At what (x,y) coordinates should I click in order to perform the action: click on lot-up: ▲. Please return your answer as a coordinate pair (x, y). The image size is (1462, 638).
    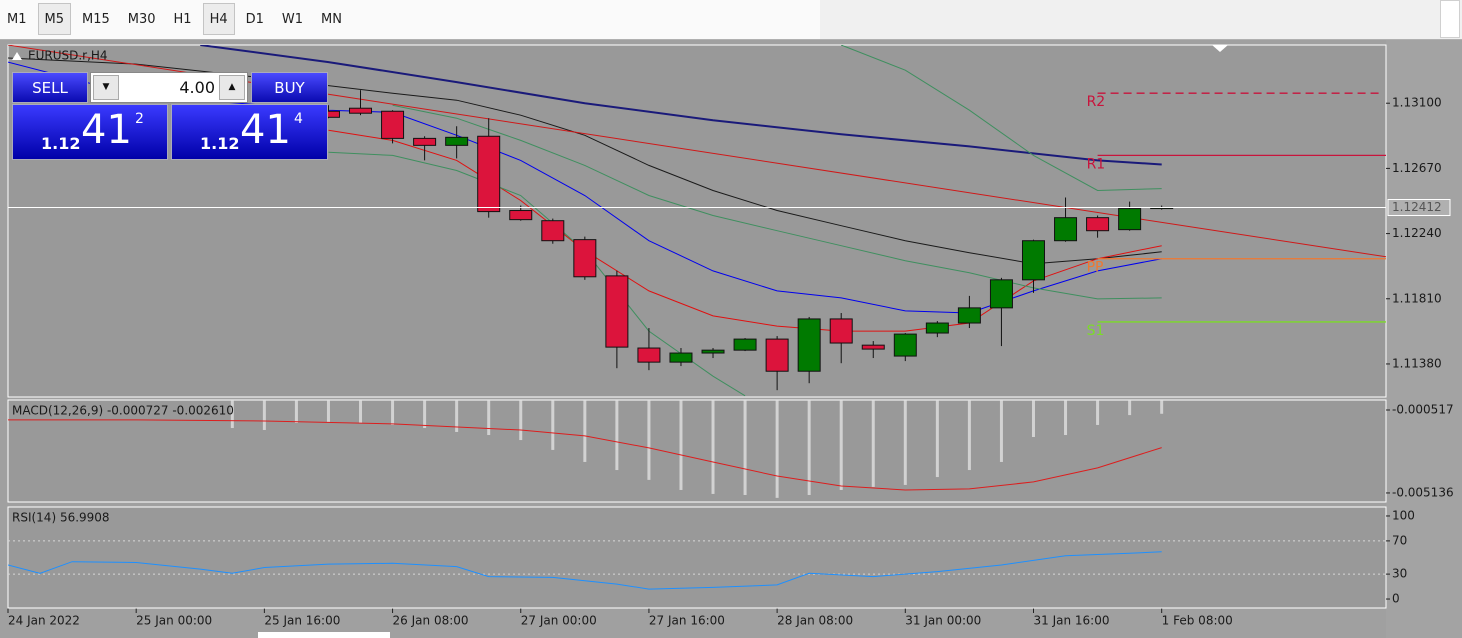
    Looking at the image, I should click on (232, 87).